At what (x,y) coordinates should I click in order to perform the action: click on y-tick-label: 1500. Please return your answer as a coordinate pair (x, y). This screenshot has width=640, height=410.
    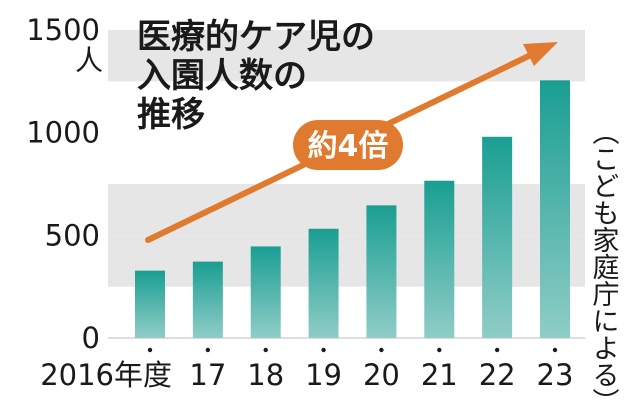
    Looking at the image, I should click on (63, 30).